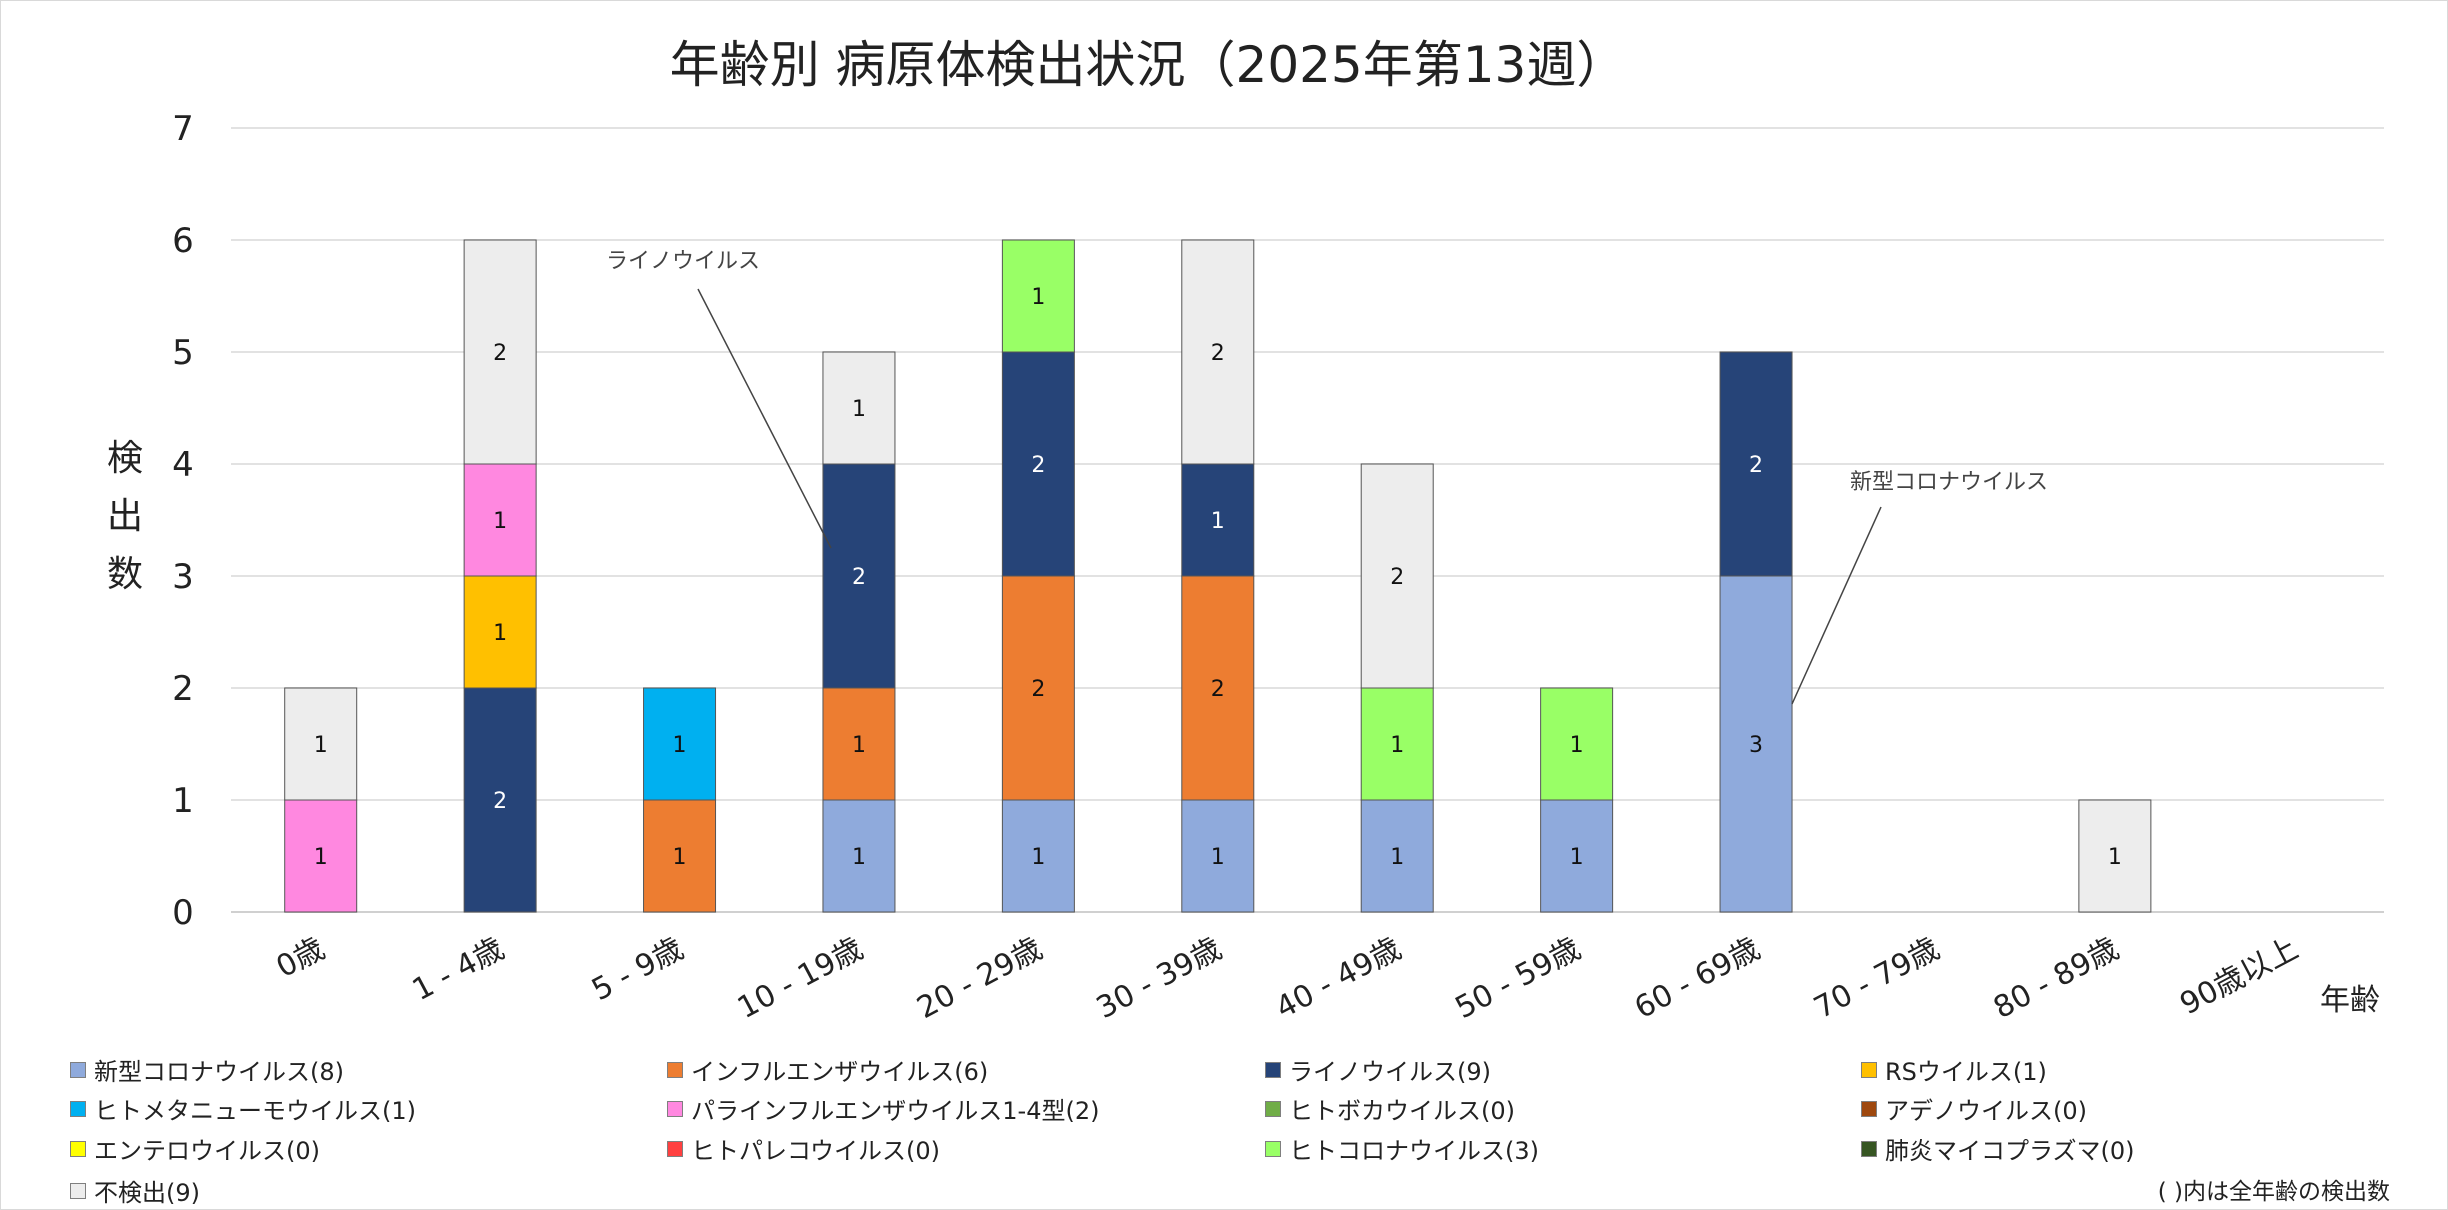  What do you see at coordinates (2010, 1151) in the screenshot?
I see `legend-label: 肺炎マイコプラズマ(0)` at bounding box center [2010, 1151].